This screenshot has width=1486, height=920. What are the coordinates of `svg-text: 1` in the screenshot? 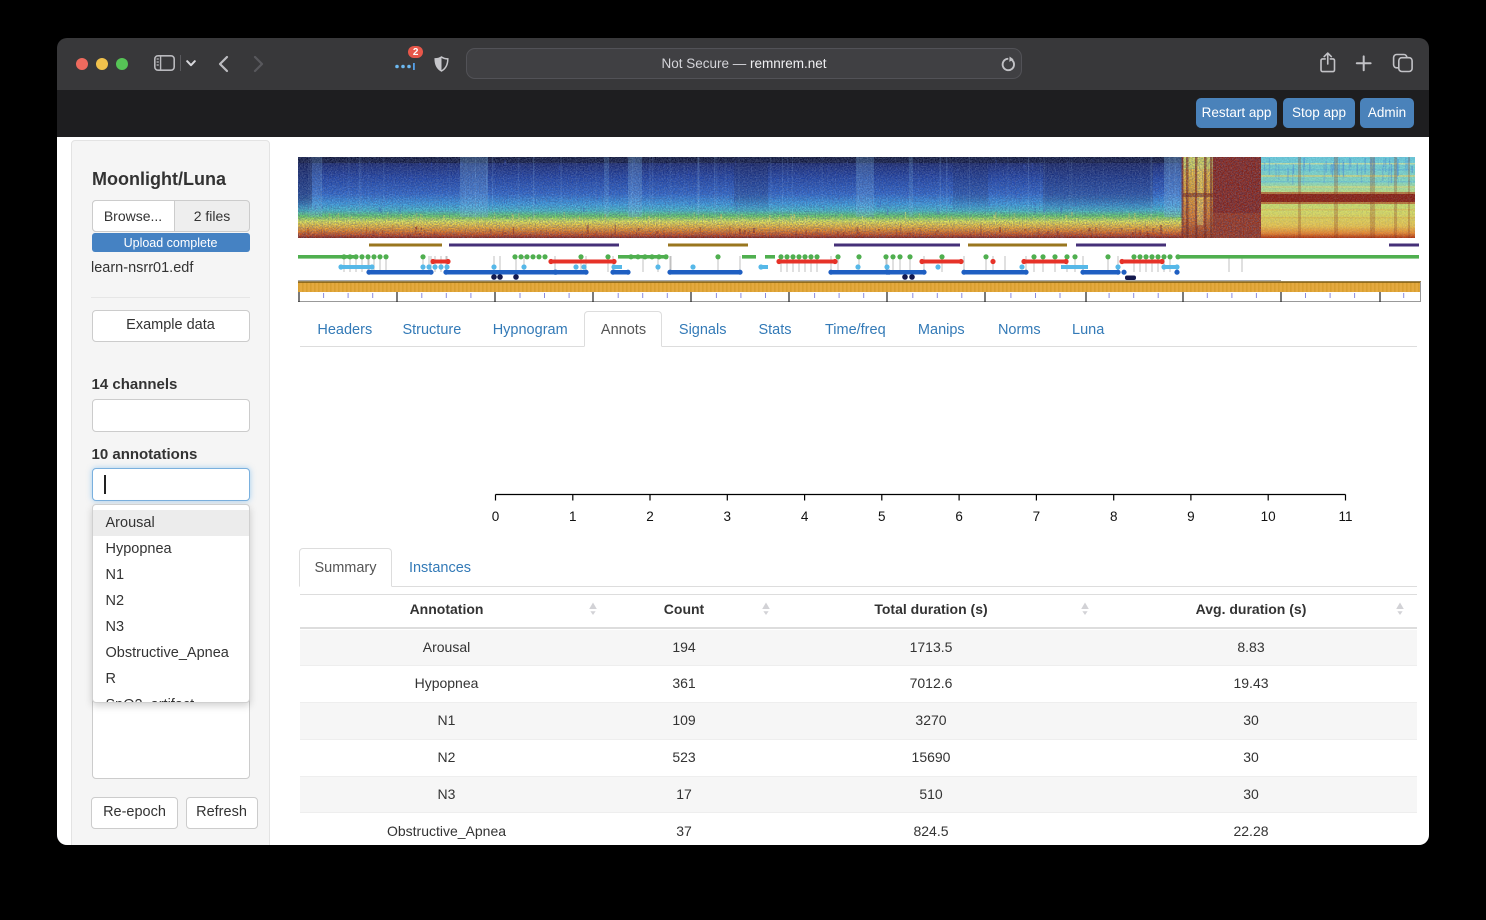 It's located at (573, 516).